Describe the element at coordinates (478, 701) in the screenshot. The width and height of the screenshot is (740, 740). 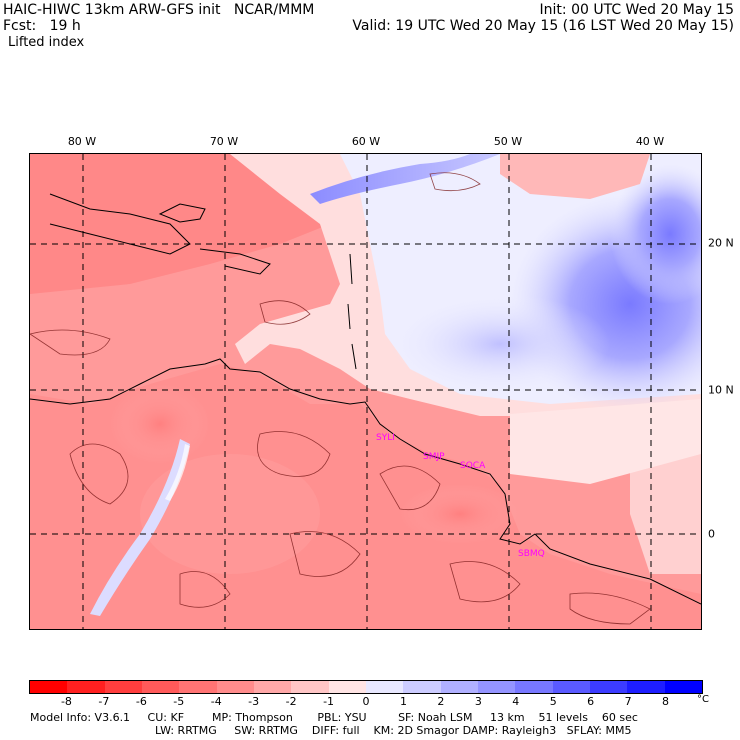
I see `colorbar-tick-label: 3` at that location.